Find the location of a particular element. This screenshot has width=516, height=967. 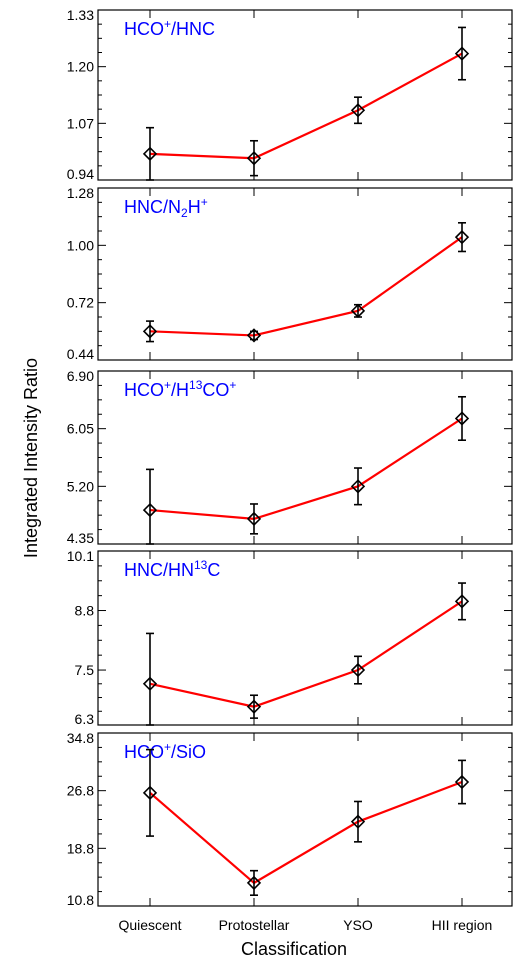

panel-title-part: HNC/HN is located at coordinates (159, 570).